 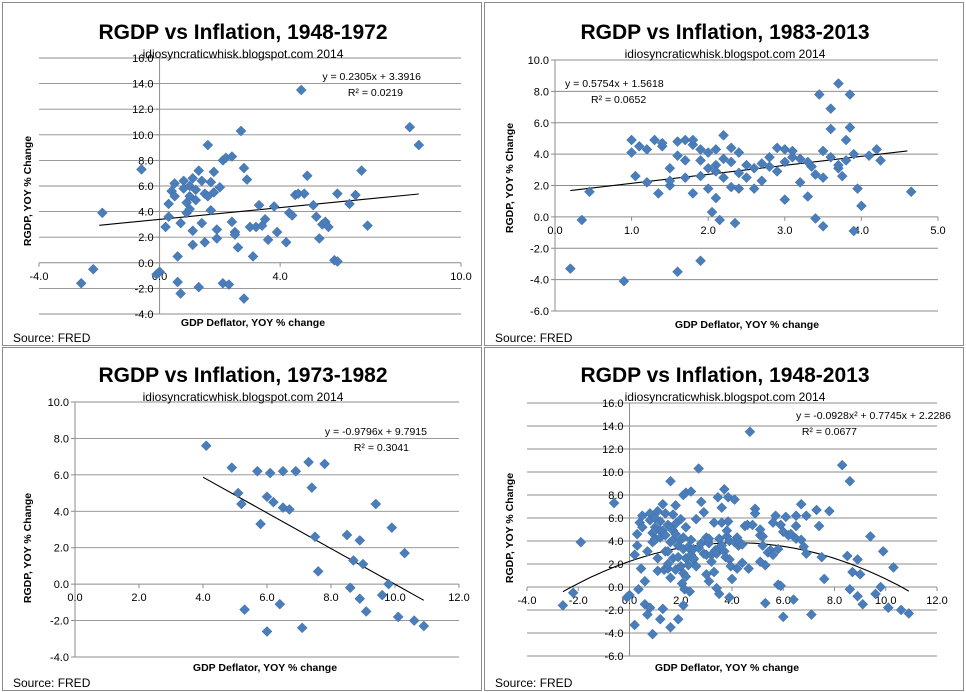 What do you see at coordinates (724, 375) in the screenshot?
I see `chart-title: RGDP vs Inflation, 1948-2013` at bounding box center [724, 375].